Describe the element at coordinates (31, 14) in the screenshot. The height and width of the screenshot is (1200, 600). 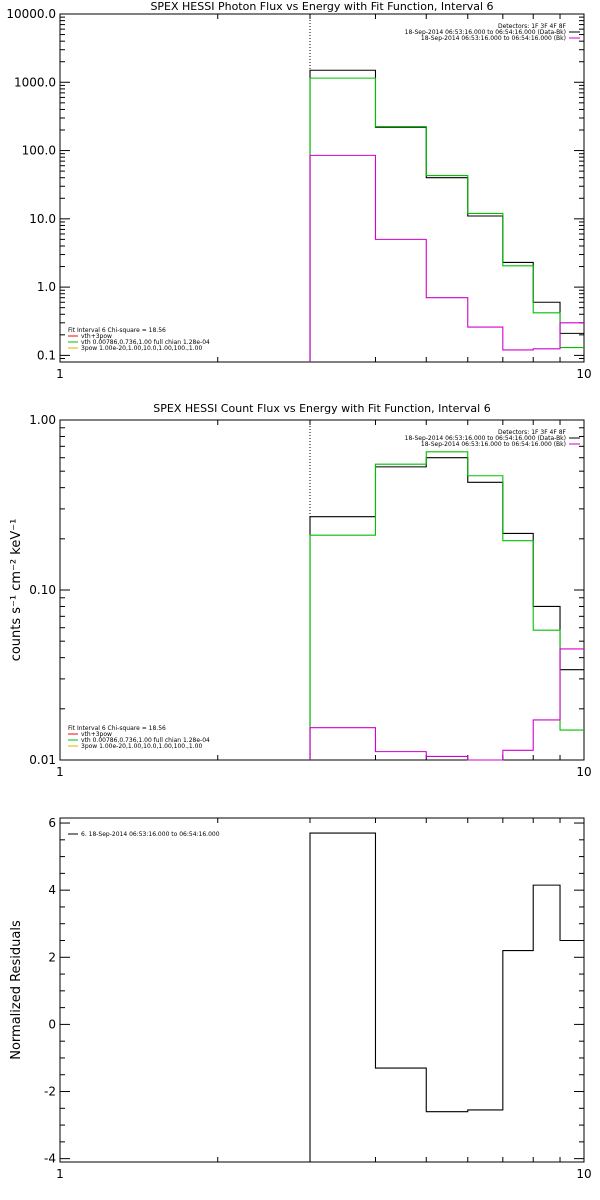
I see `y-tick-label: 10000.0` at that location.